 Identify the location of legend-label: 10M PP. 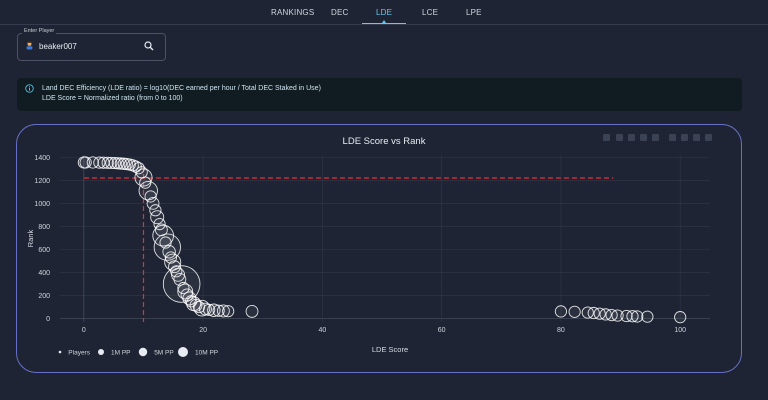
(206, 352).